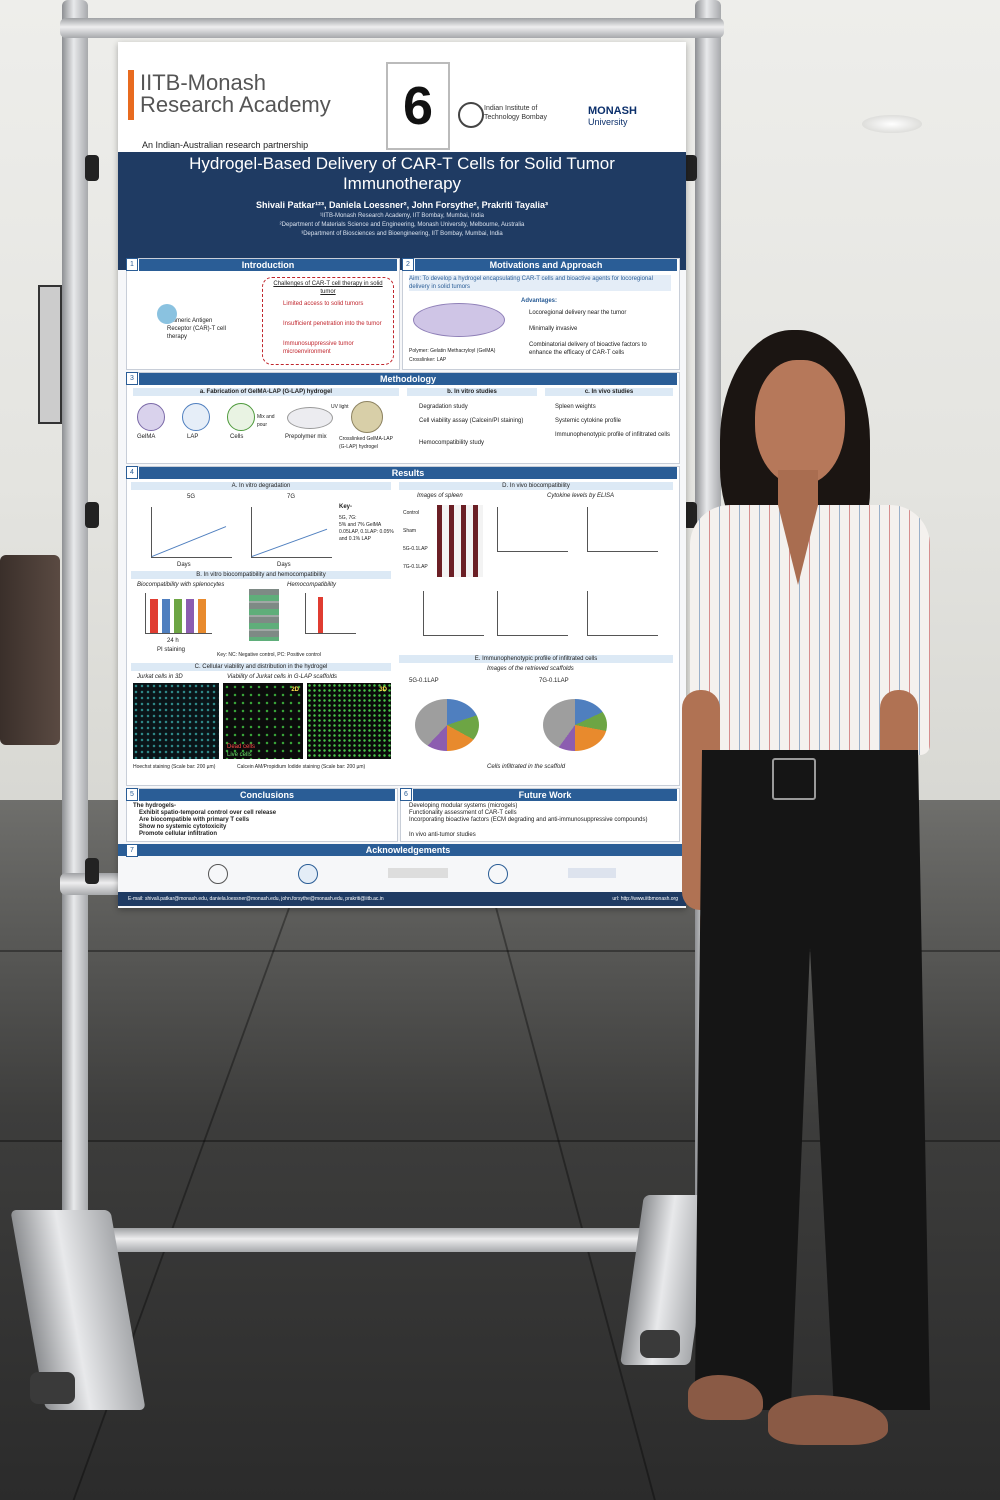  Describe the element at coordinates (348, 518) in the screenshot. I see `key-line: 5G, 7G:` at that location.